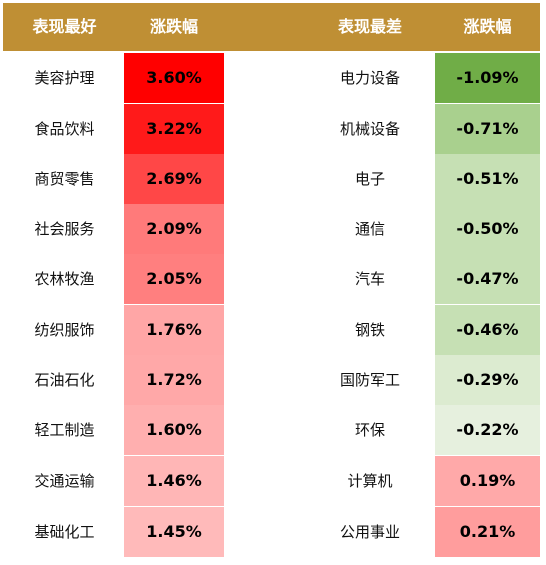 Image resolution: width=546 pixels, height=565 pixels. Describe the element at coordinates (64, 279) in the screenshot. I see `best-industry-name: 农林牧渔` at that location.